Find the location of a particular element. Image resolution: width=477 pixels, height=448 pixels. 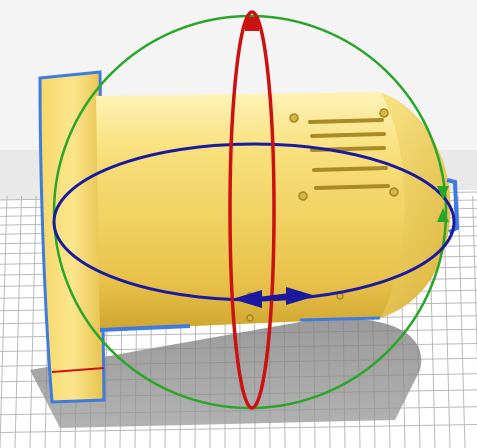

rotate-ring-x is located at coordinates (252, 210).